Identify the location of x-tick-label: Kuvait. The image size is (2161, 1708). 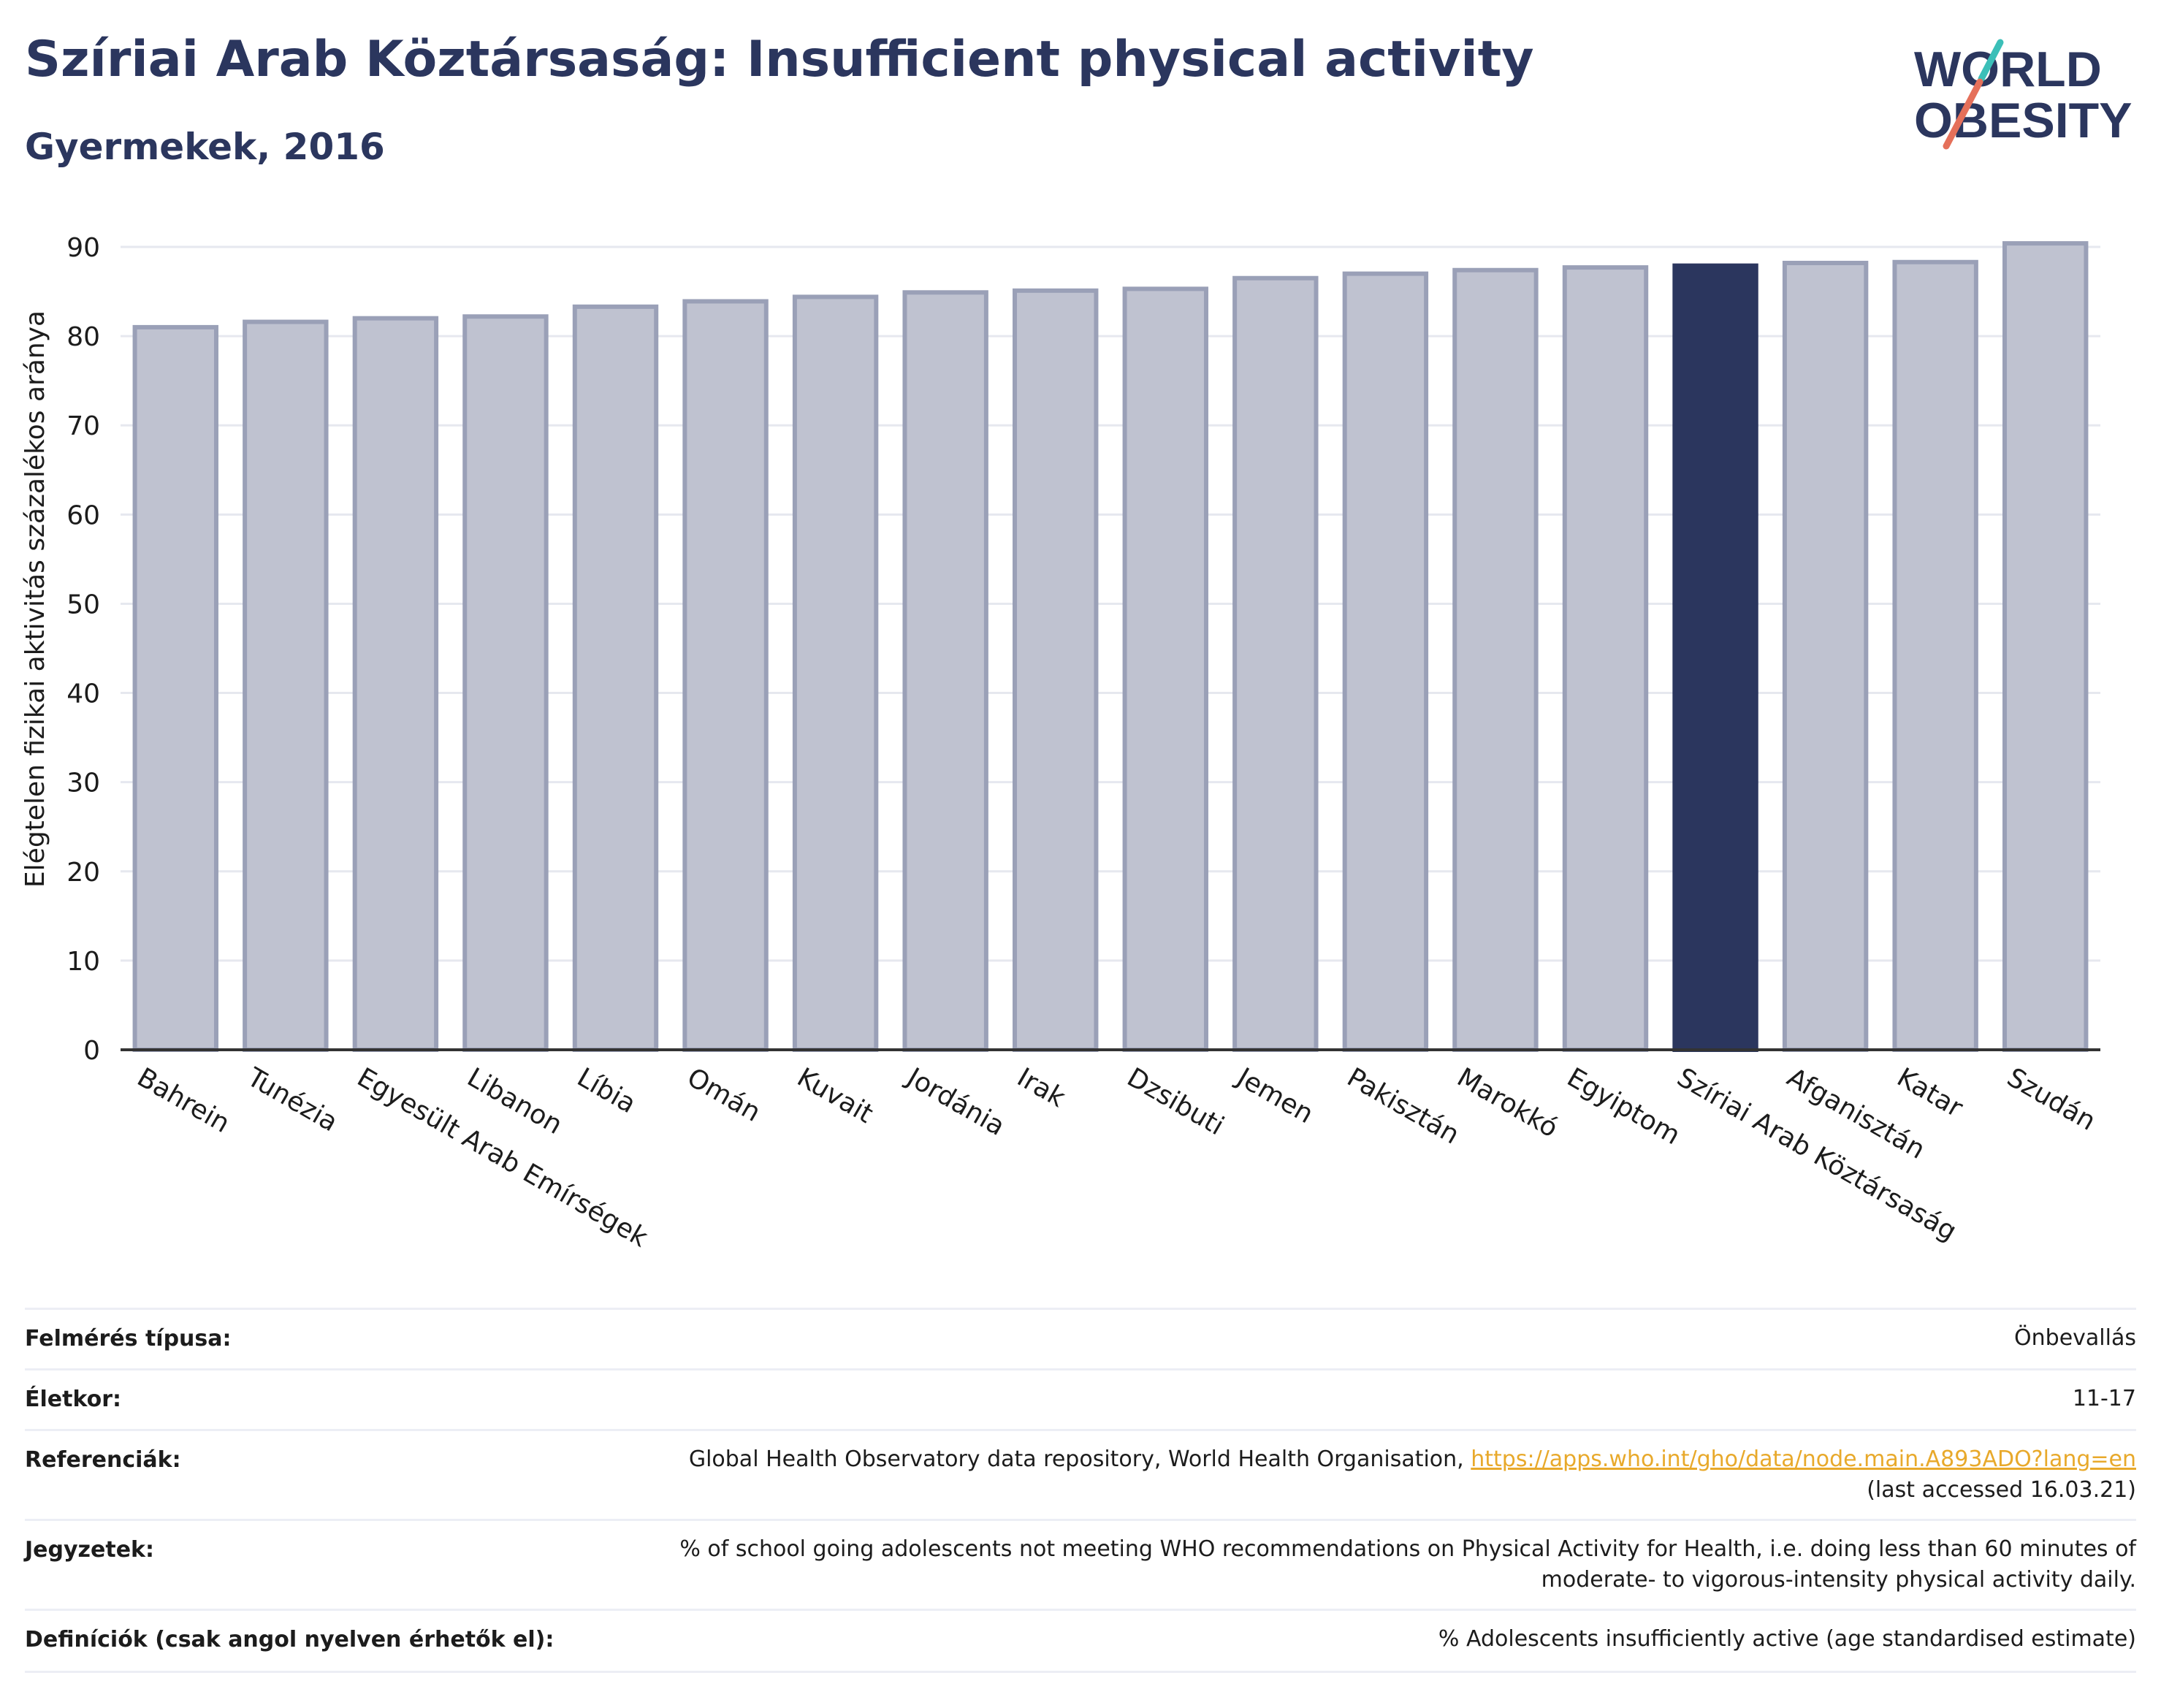
(835, 1095).